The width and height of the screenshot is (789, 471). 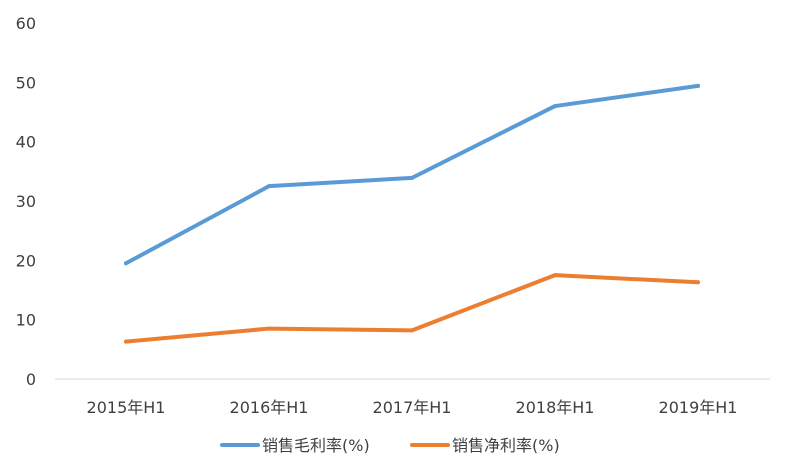 I want to click on y-tick-label: 30, so click(x=26, y=201).